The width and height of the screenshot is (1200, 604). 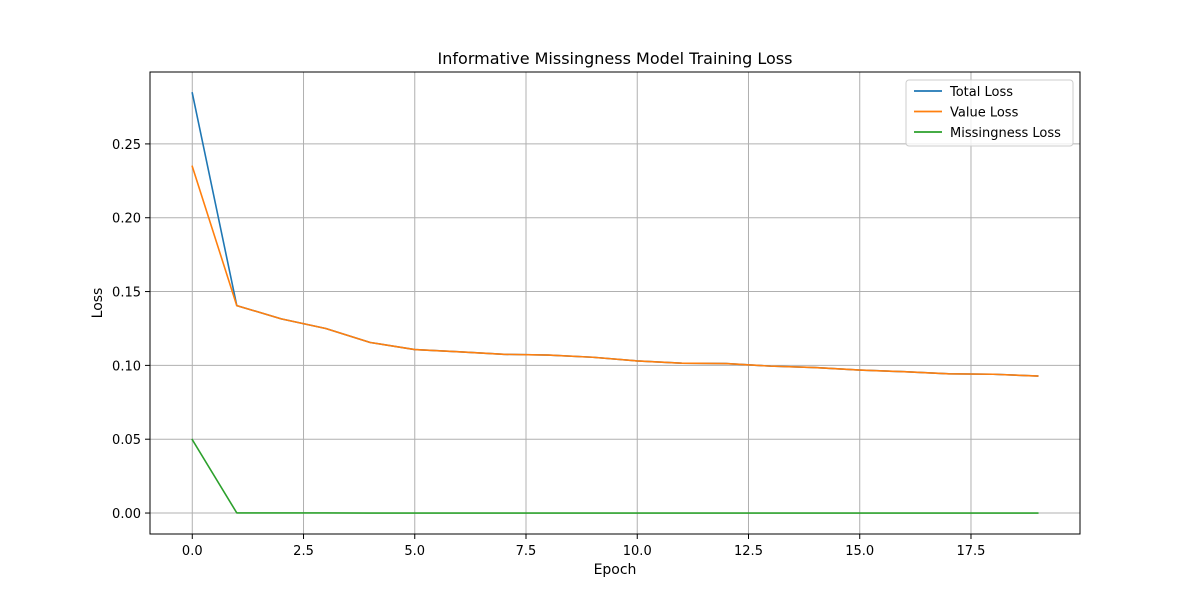 What do you see at coordinates (748, 551) in the screenshot?
I see `x-tick-label: 12.5` at bounding box center [748, 551].